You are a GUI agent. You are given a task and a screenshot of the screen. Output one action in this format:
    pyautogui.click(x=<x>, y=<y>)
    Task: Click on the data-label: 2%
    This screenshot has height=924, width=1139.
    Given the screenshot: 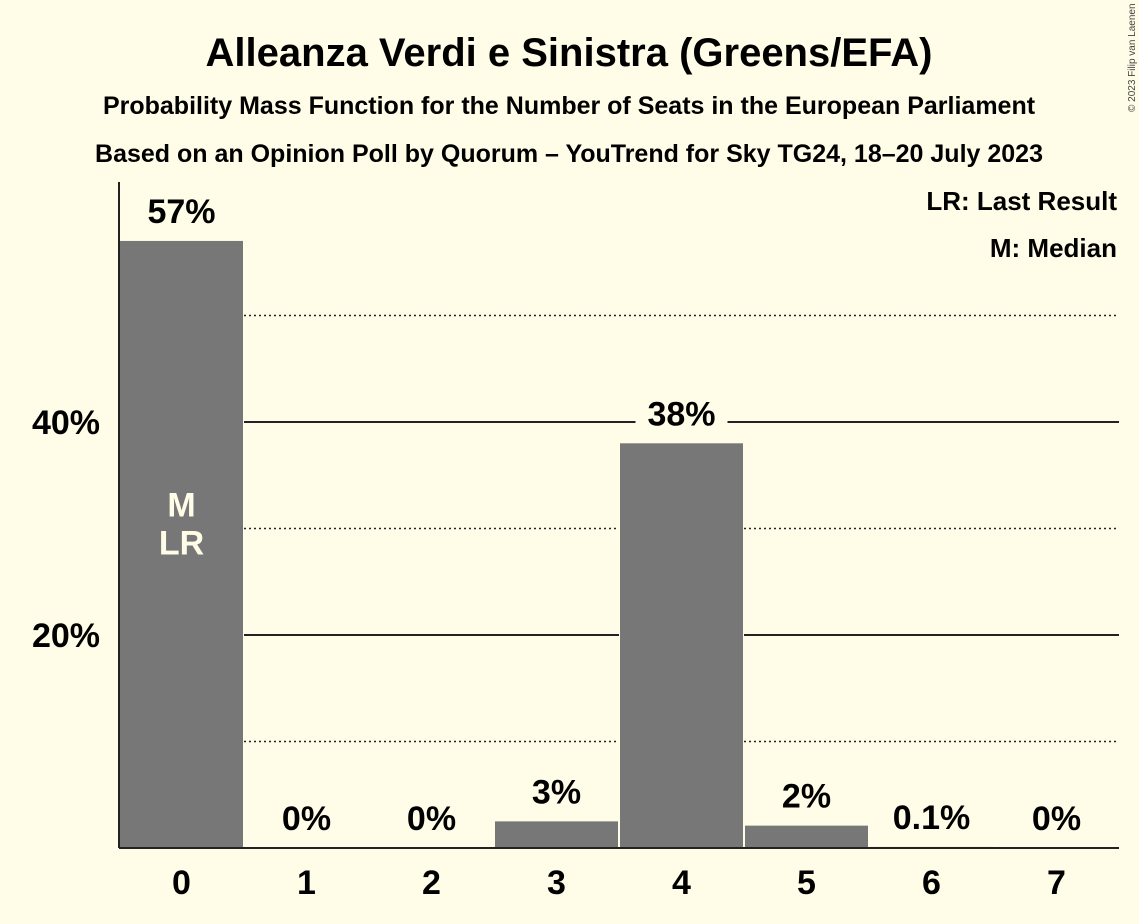 What is the action you would take?
    pyautogui.click(x=806, y=797)
    